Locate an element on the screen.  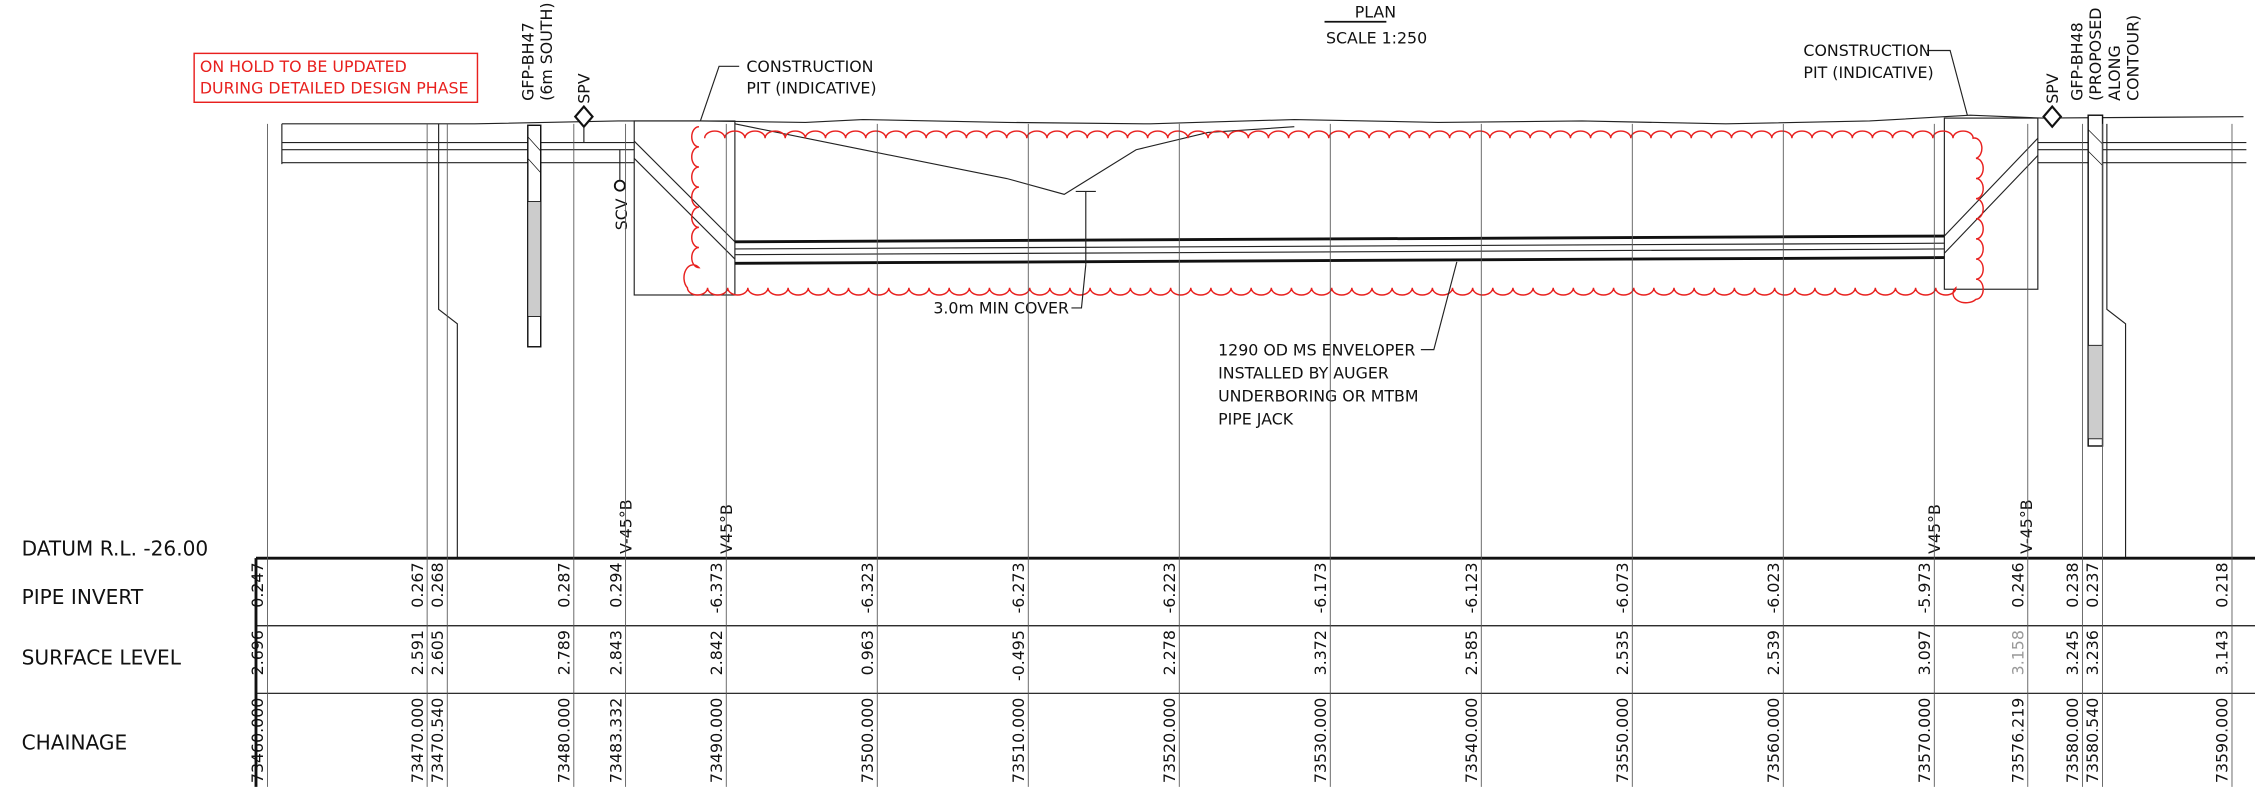
chainage: 73520.000 is located at coordinates (1169, 740).